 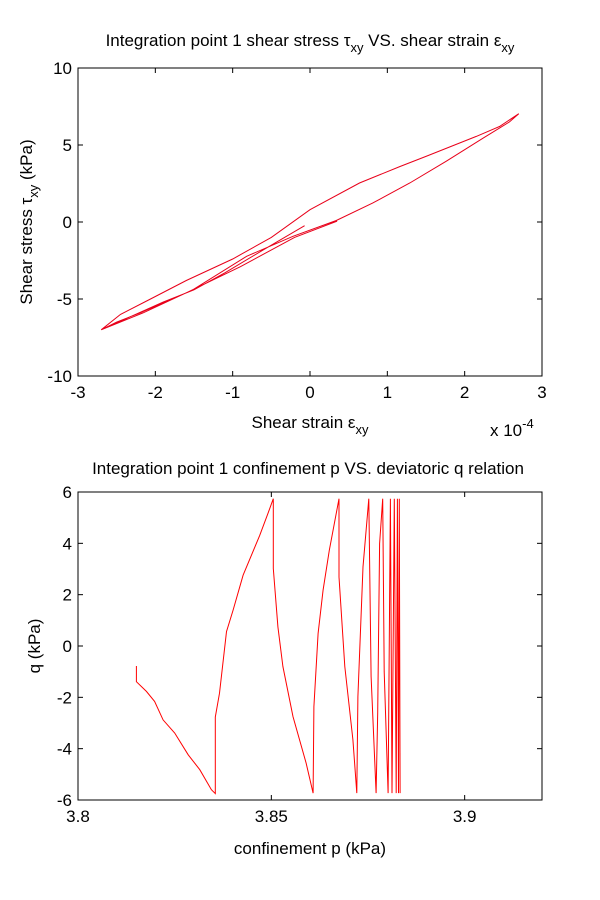 What do you see at coordinates (77, 392) in the screenshot?
I see `x-tick-label: -3` at bounding box center [77, 392].